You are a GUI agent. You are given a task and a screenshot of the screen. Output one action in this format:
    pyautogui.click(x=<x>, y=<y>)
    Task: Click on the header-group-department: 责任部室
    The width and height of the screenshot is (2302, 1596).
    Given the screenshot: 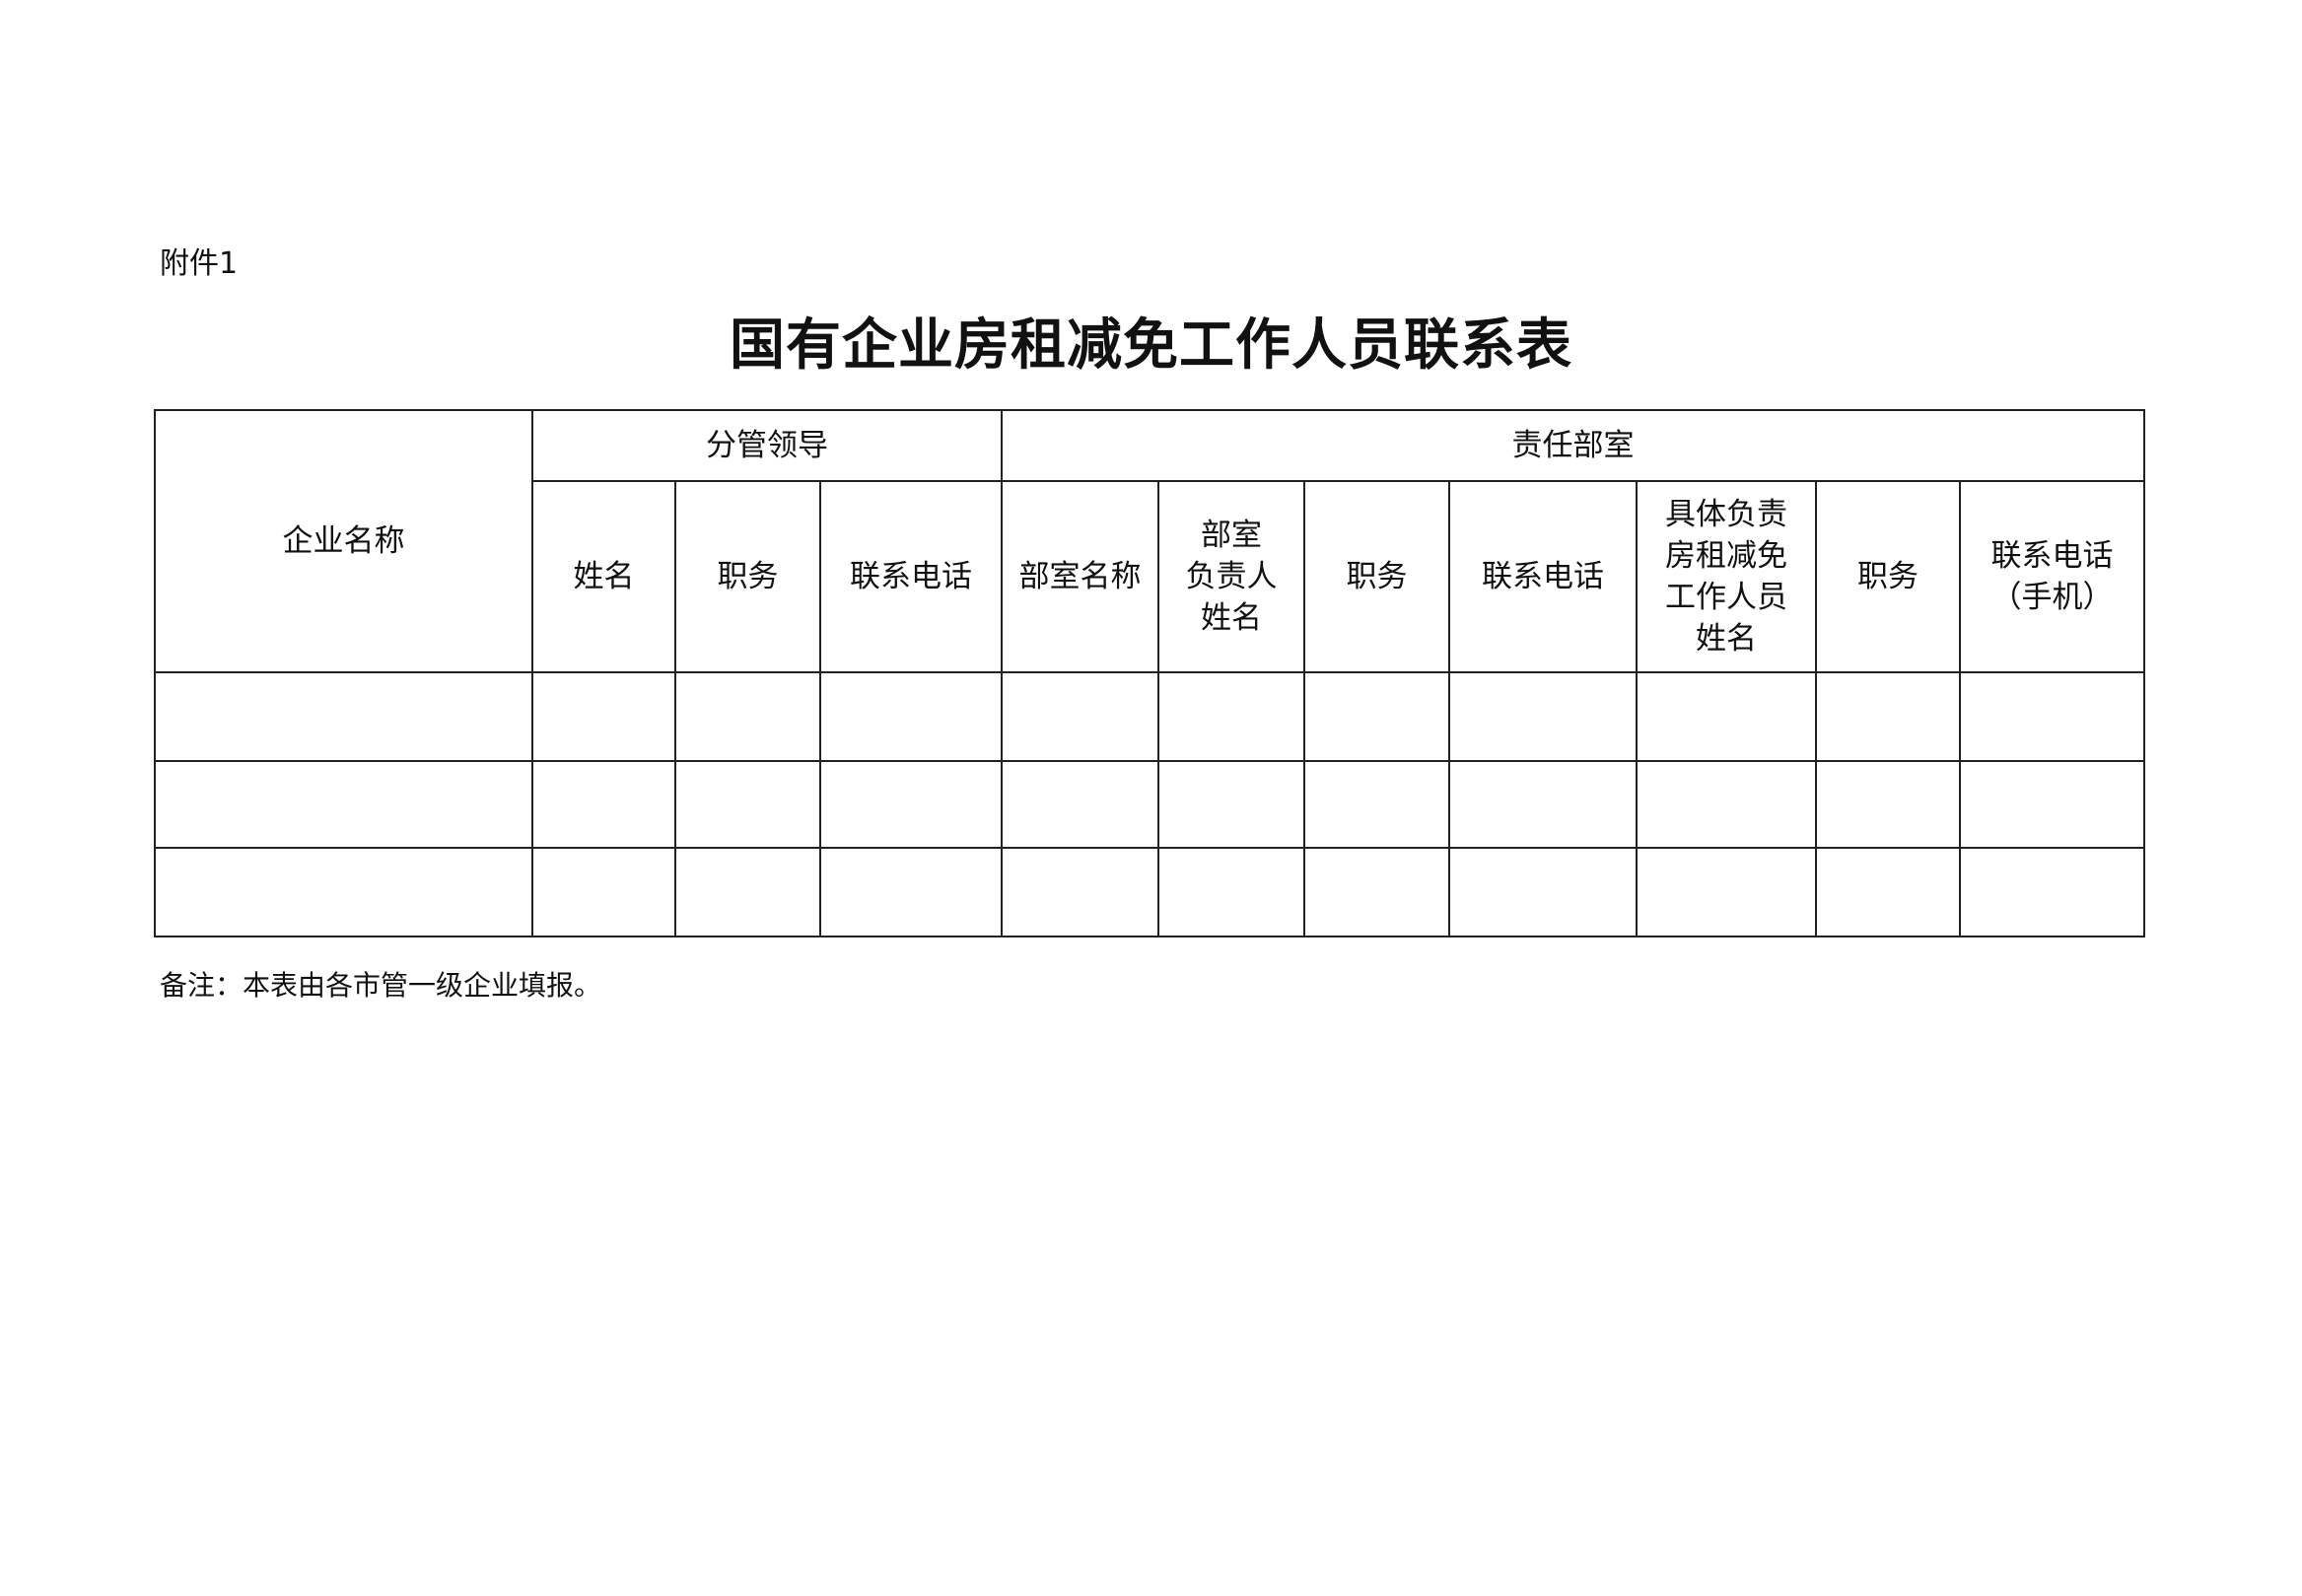 What is the action you would take?
    pyautogui.click(x=1573, y=445)
    